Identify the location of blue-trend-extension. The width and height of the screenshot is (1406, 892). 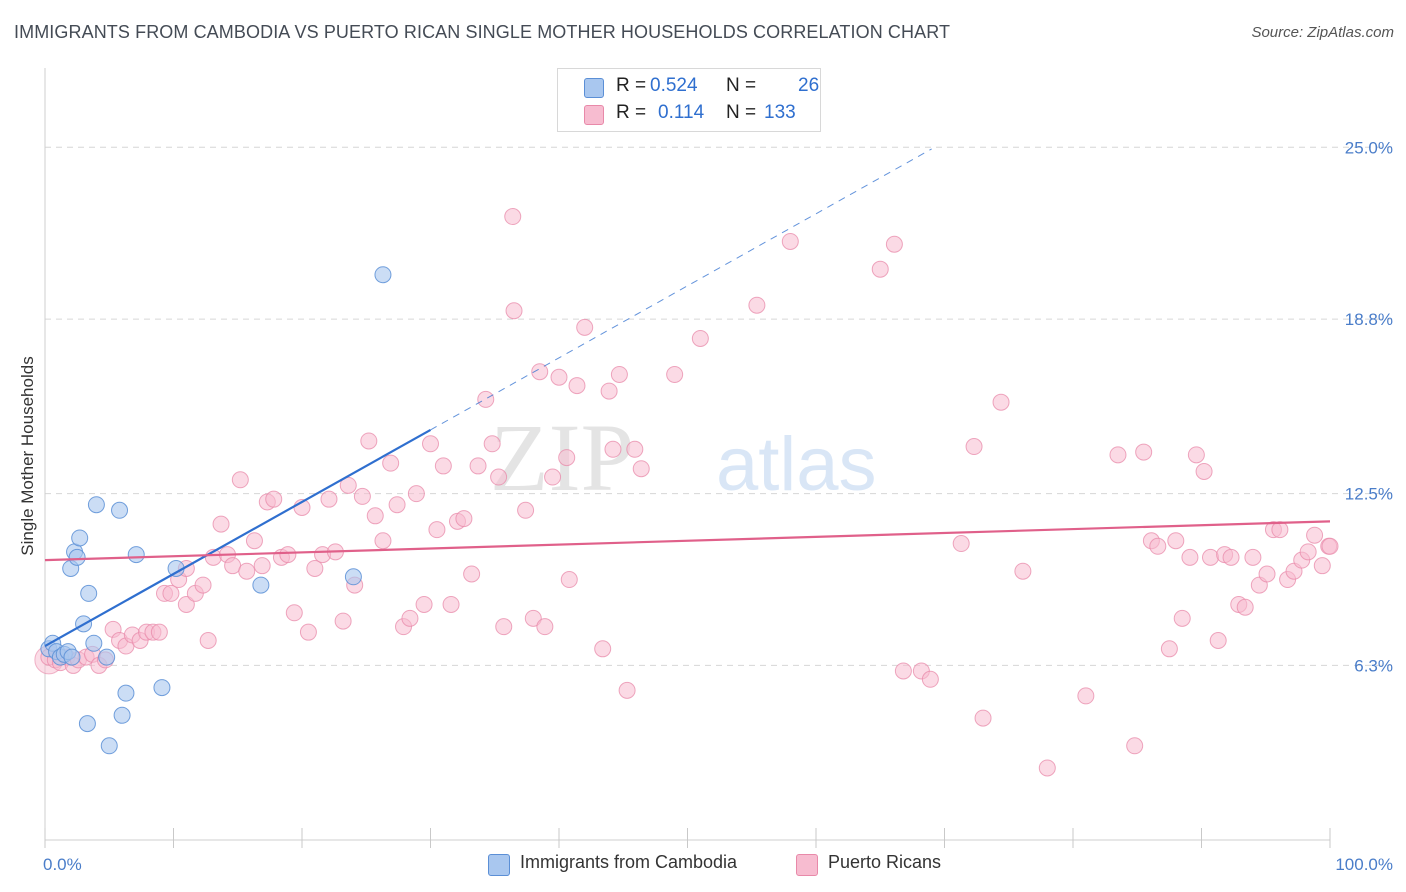
(681, 289).